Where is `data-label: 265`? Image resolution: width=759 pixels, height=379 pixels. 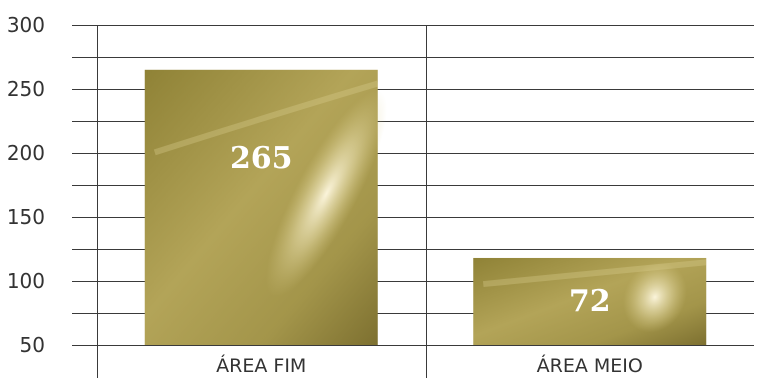 data-label: 265 is located at coordinates (261, 158).